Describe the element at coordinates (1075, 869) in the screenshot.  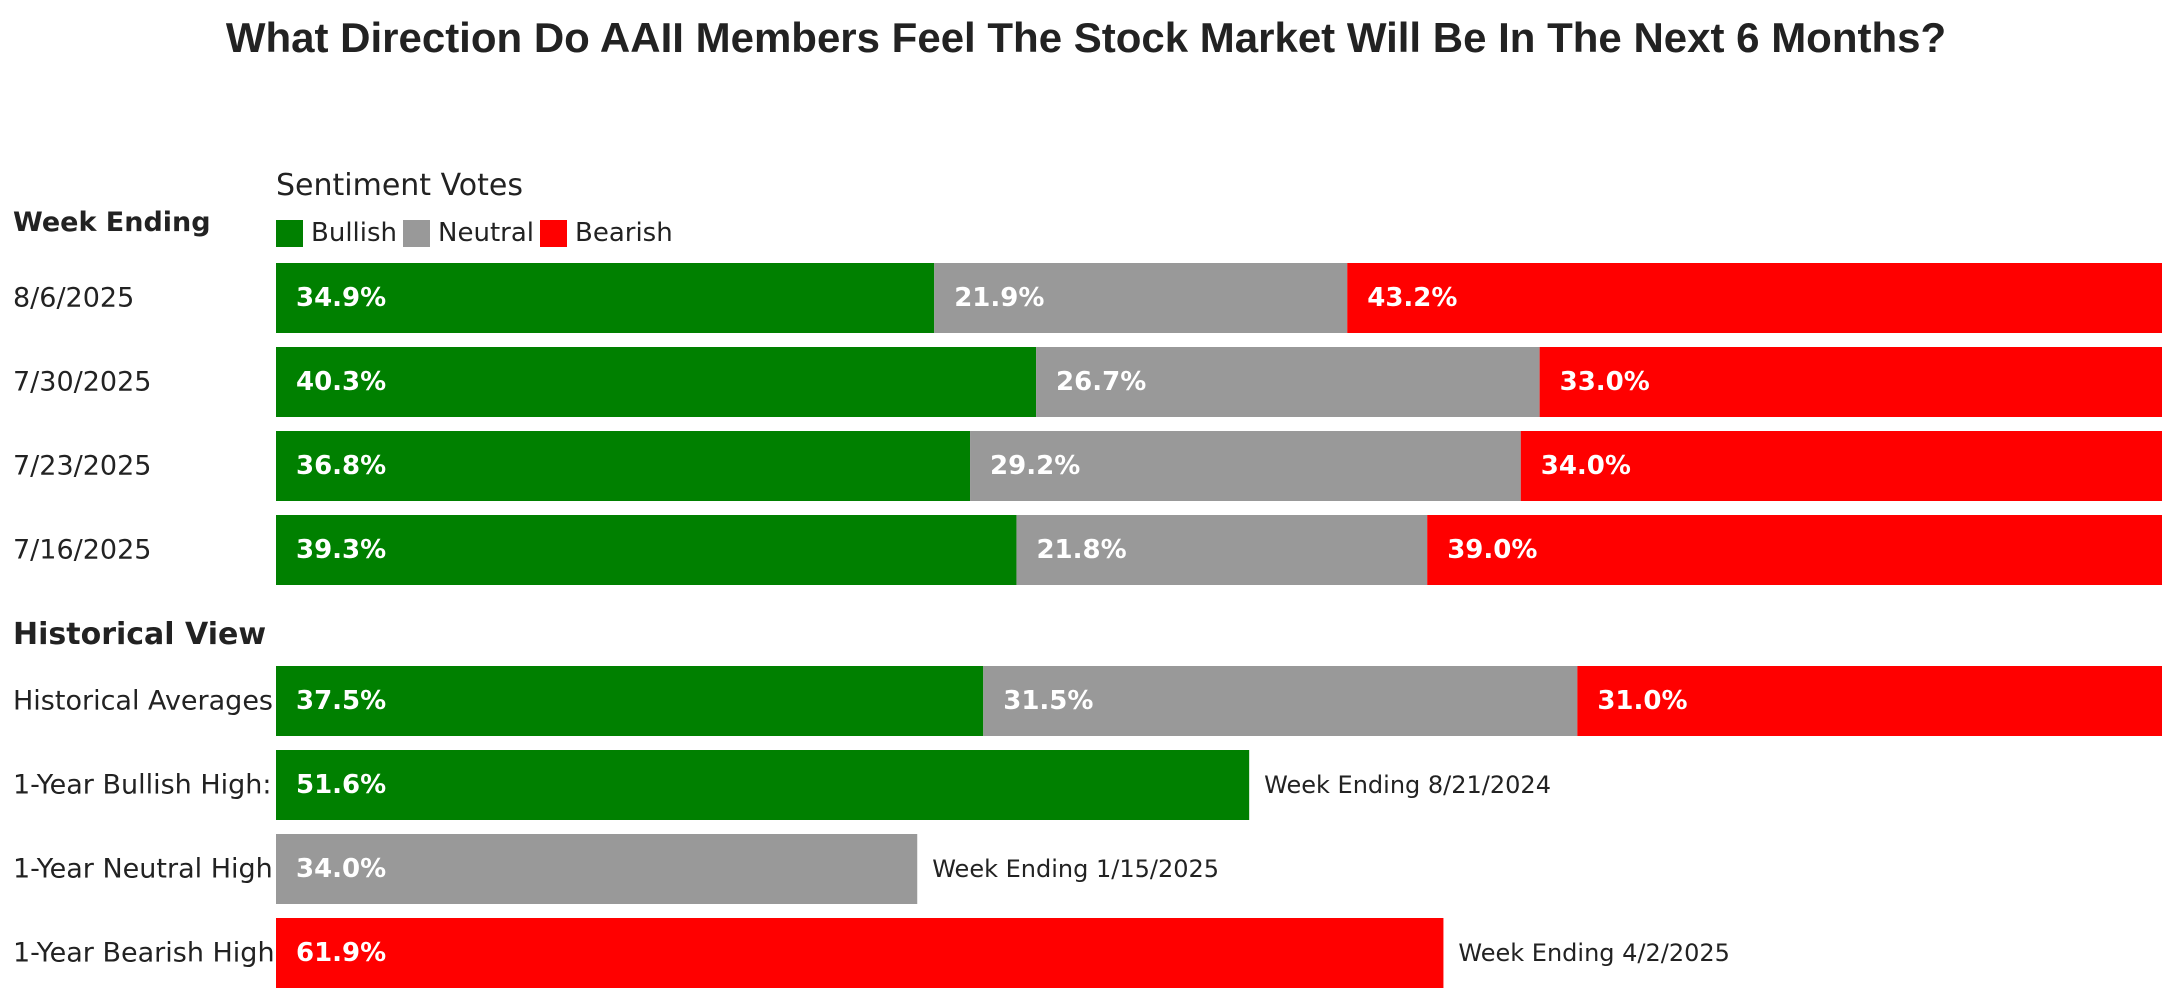
I see `high-note-neutral: Week Ending 1/15/2025` at that location.